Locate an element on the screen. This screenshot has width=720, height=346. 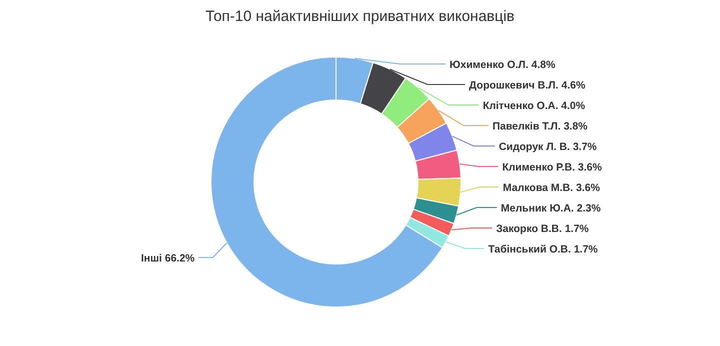
slice-label: Сидорук Л. В. 3.7% is located at coordinates (548, 147).